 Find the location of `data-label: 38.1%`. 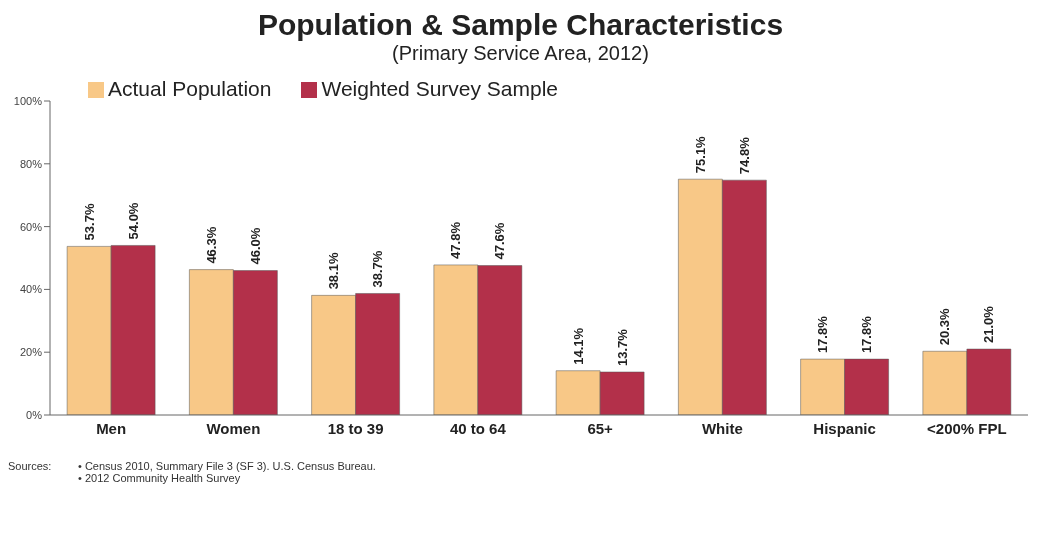

data-label: 38.1% is located at coordinates (334, 271).